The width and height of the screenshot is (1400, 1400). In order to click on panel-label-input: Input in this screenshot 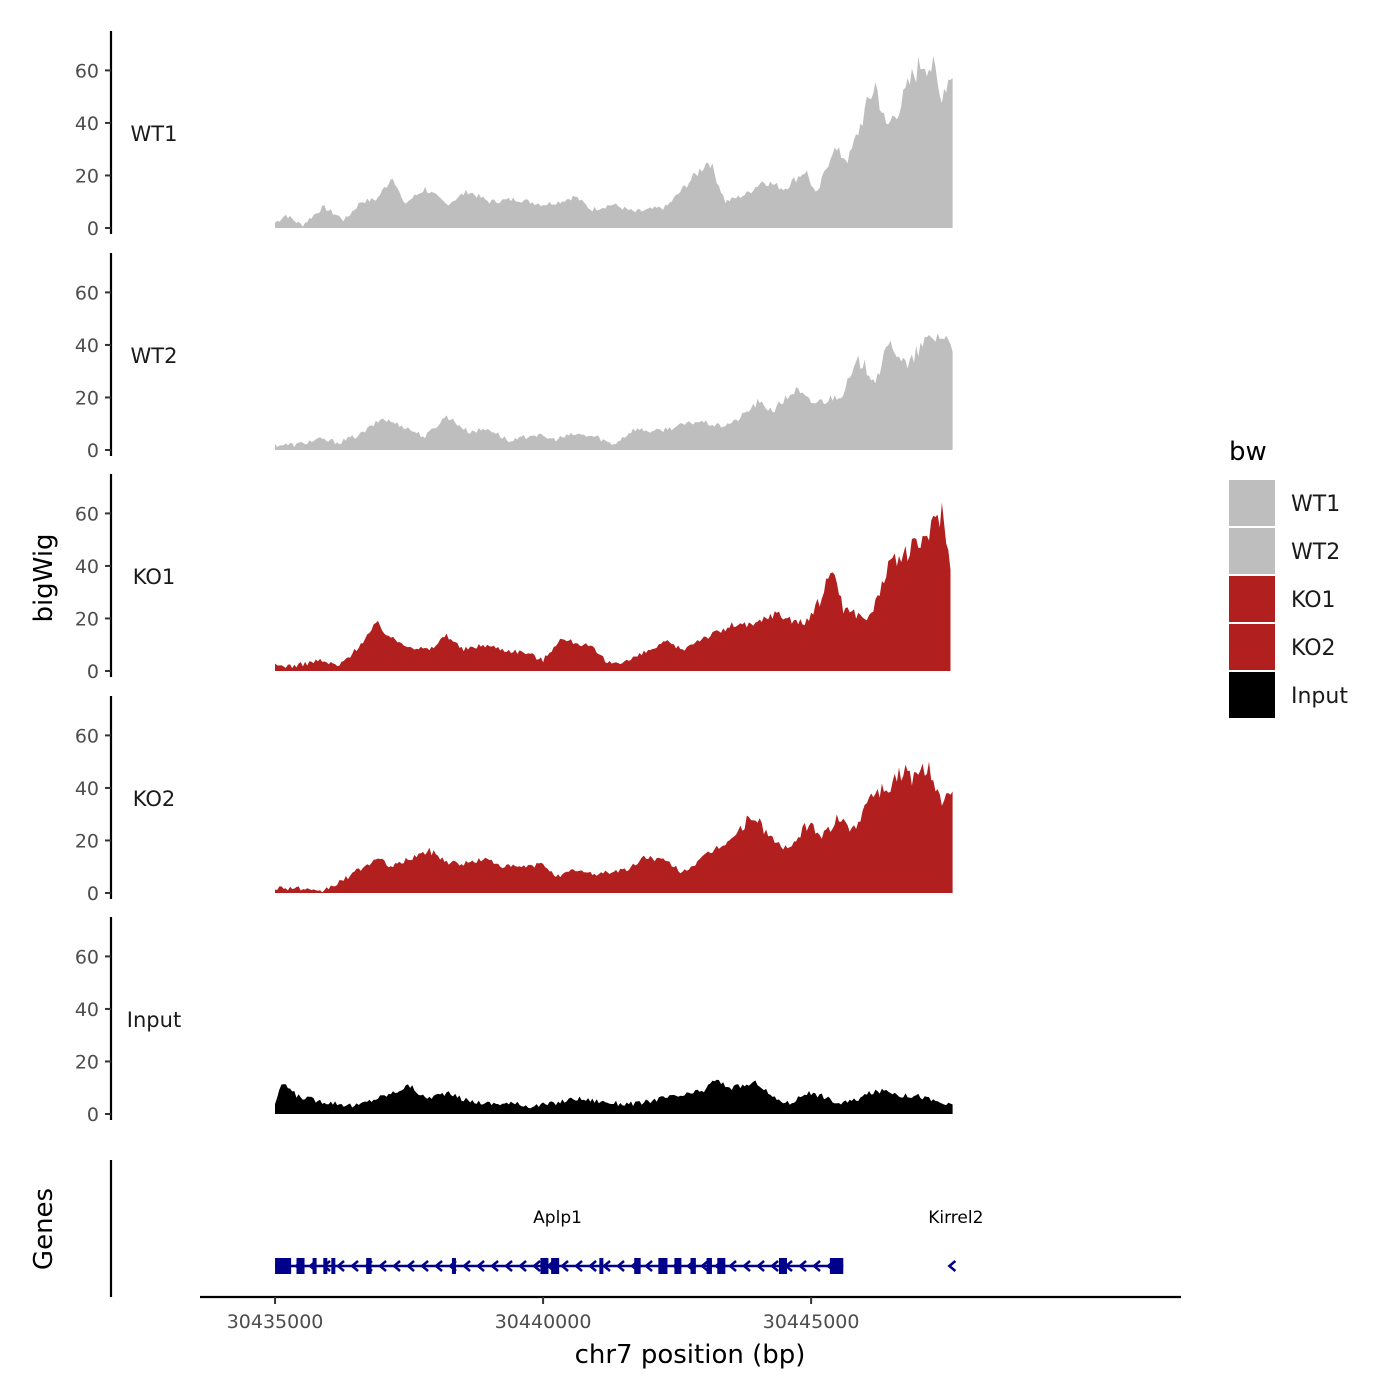, I will do `click(154, 1020)`.